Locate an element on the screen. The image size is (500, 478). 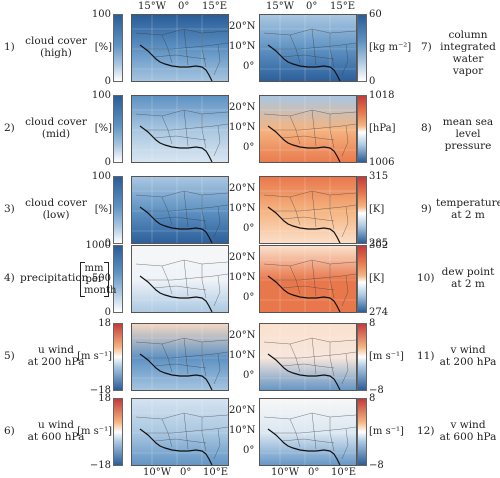
left-label-line2-2: (mid) is located at coordinates (56, 134).